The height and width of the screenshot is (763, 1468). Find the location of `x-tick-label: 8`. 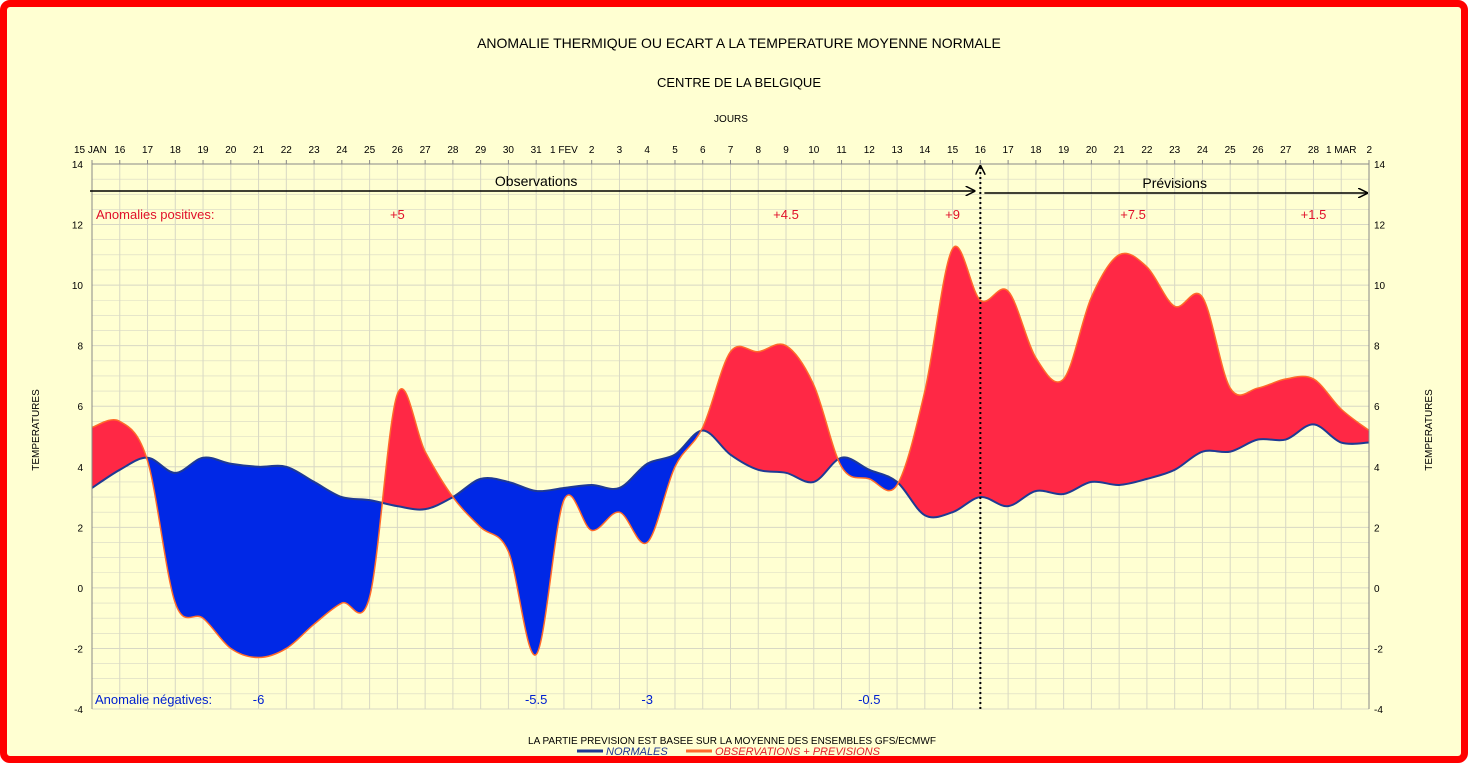

x-tick-label: 8 is located at coordinates (758, 150).